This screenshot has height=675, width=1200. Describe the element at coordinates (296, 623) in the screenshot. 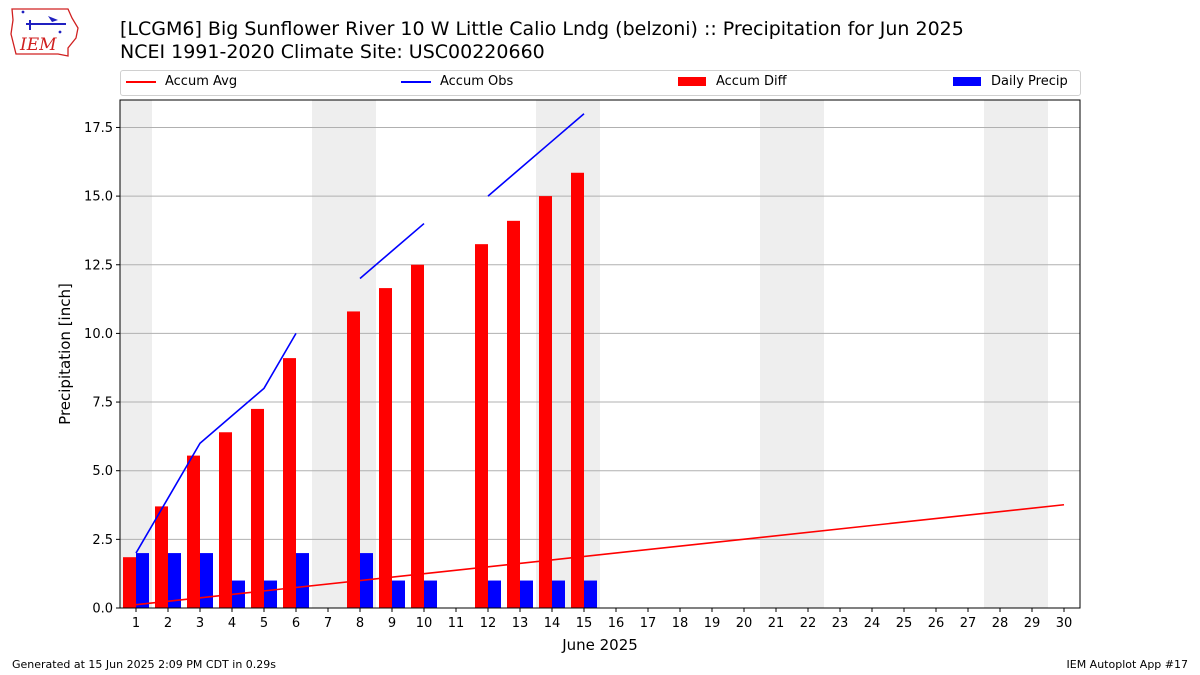

I see `x-tick-label: 6` at that location.